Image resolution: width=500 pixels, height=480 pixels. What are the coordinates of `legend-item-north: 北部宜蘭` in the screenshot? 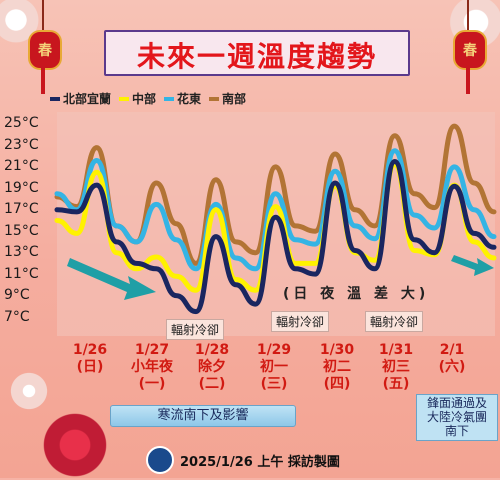 It's located at (80, 98).